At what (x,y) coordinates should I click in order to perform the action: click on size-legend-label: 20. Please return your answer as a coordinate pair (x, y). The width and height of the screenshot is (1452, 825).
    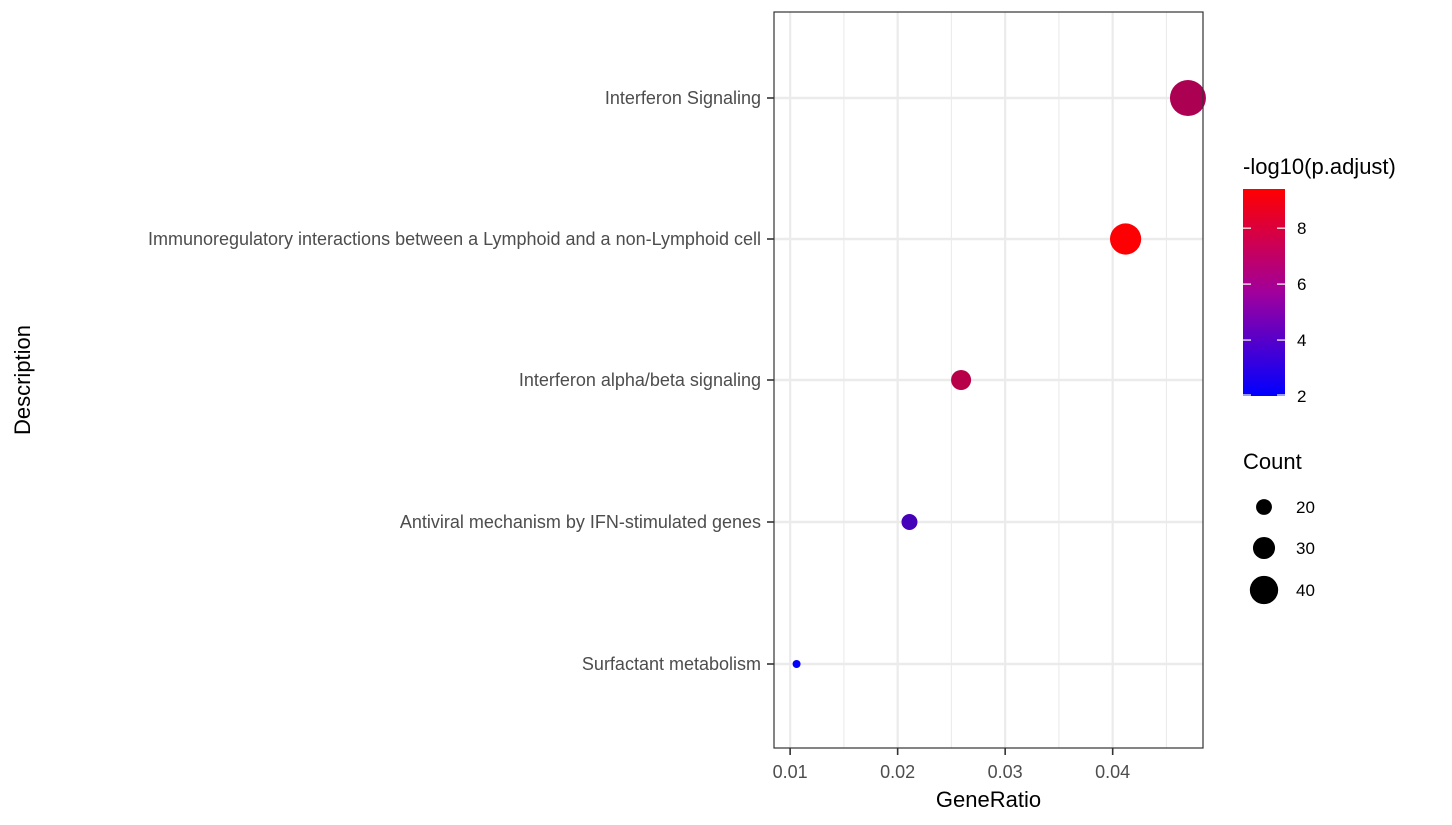
    Looking at the image, I should click on (1305, 507).